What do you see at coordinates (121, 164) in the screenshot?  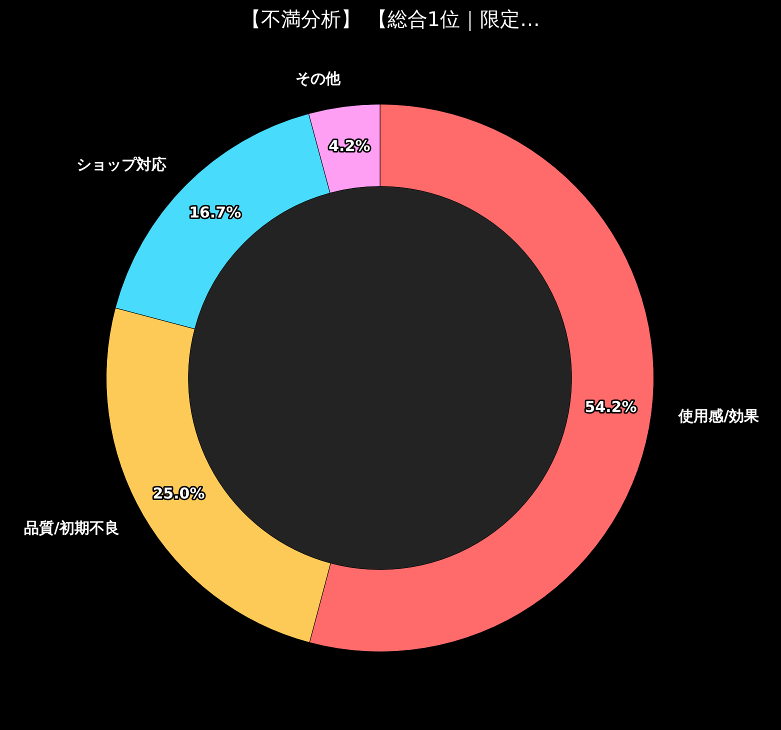 I see `slice-label: ショップ対応` at bounding box center [121, 164].